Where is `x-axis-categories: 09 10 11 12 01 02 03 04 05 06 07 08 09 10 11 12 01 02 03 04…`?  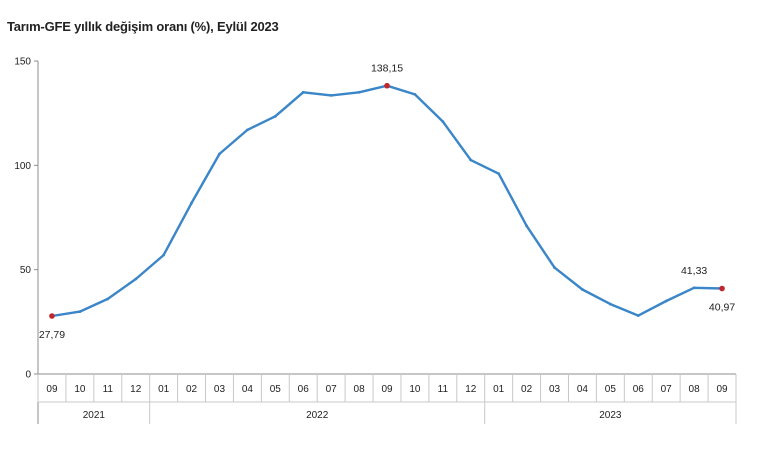
x-axis-categories: 09 10 11 12 01 02 03 04 05 06 07 08 09 10 11 12 01 02 03 04… is located at coordinates (387, 399).